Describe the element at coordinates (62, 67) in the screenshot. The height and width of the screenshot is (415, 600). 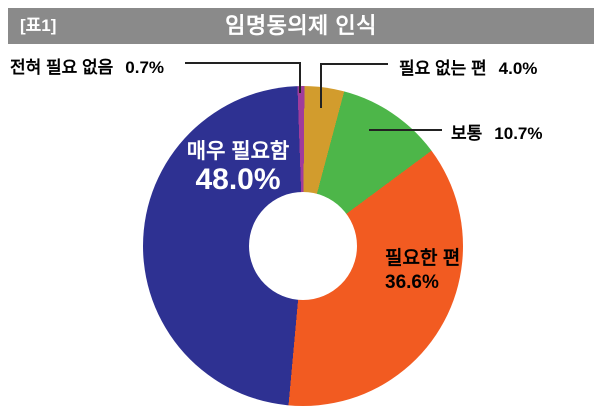
I see `callout-text: 전혀 필요 없음` at that location.